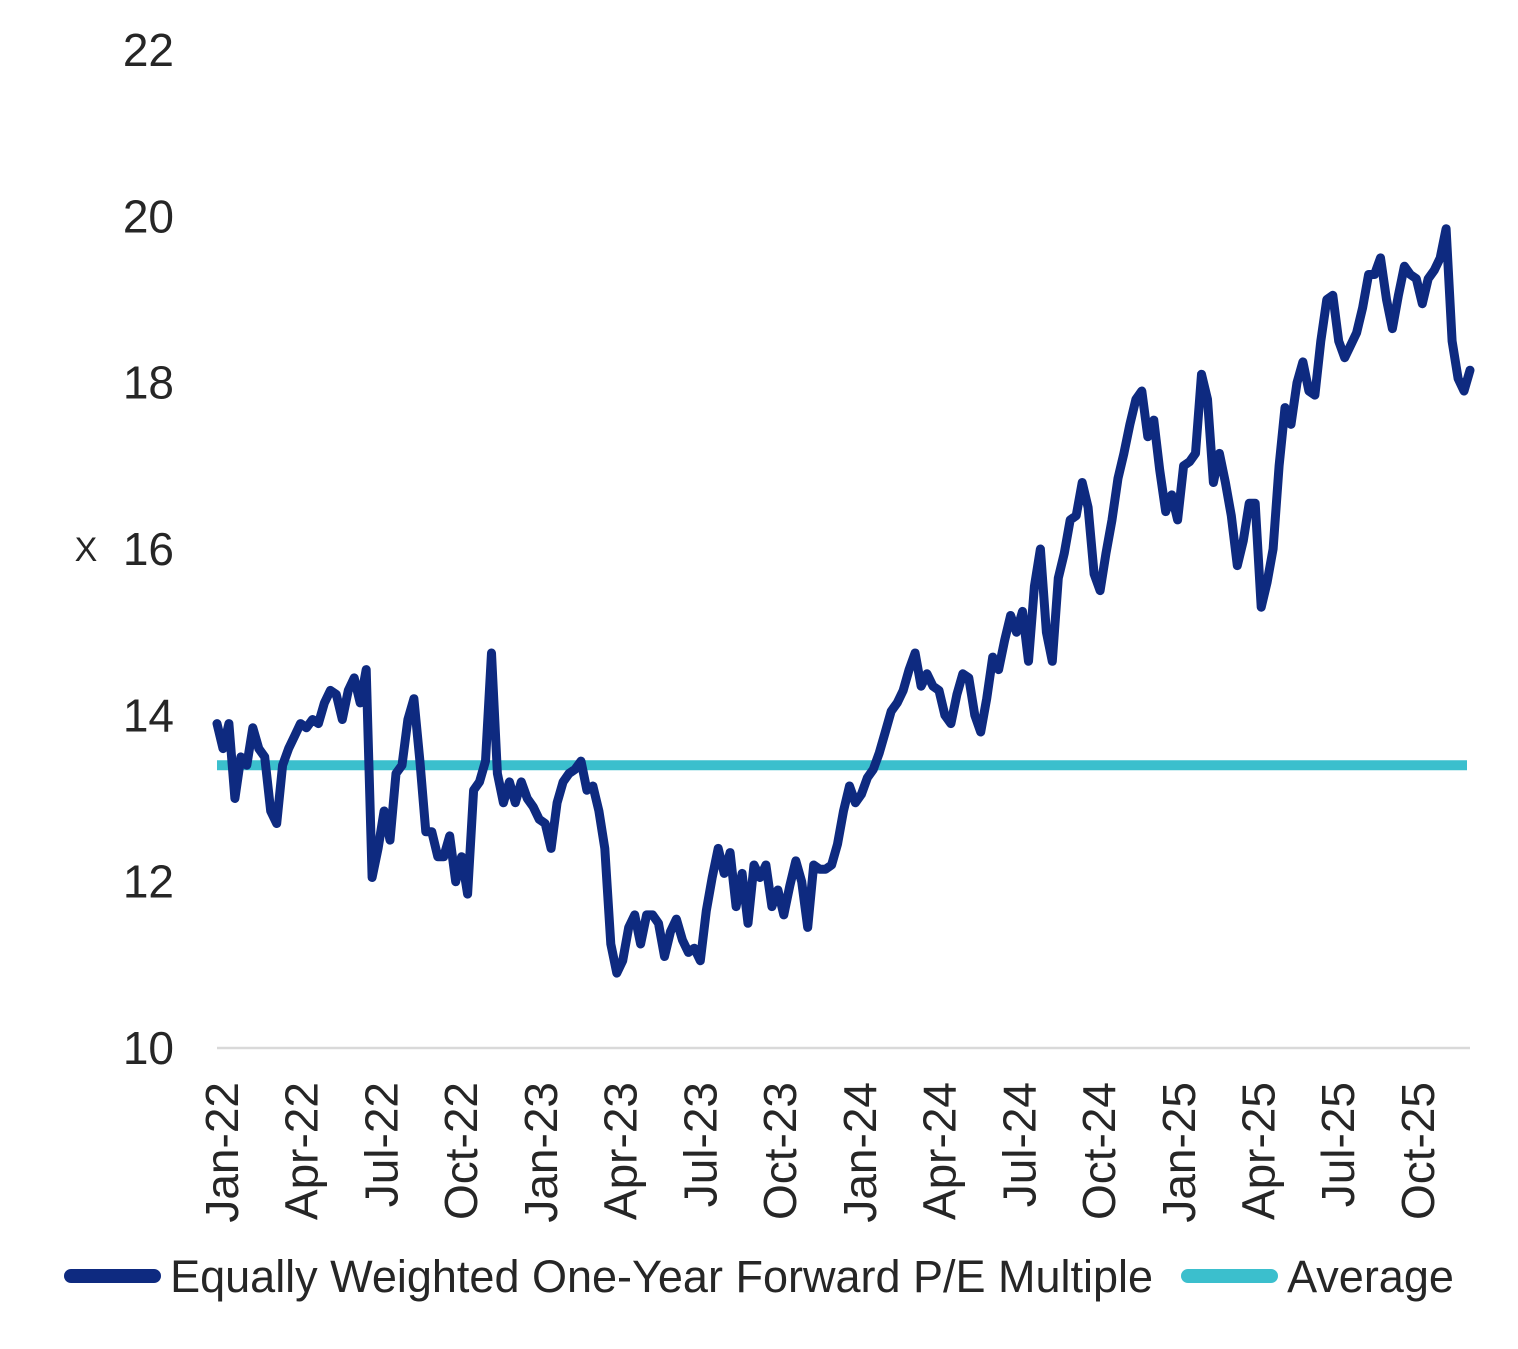 This screenshot has height=1349, width=1518. What do you see at coordinates (1418, 1151) in the screenshot?
I see `x-axis-tick-label: Oct-25` at bounding box center [1418, 1151].